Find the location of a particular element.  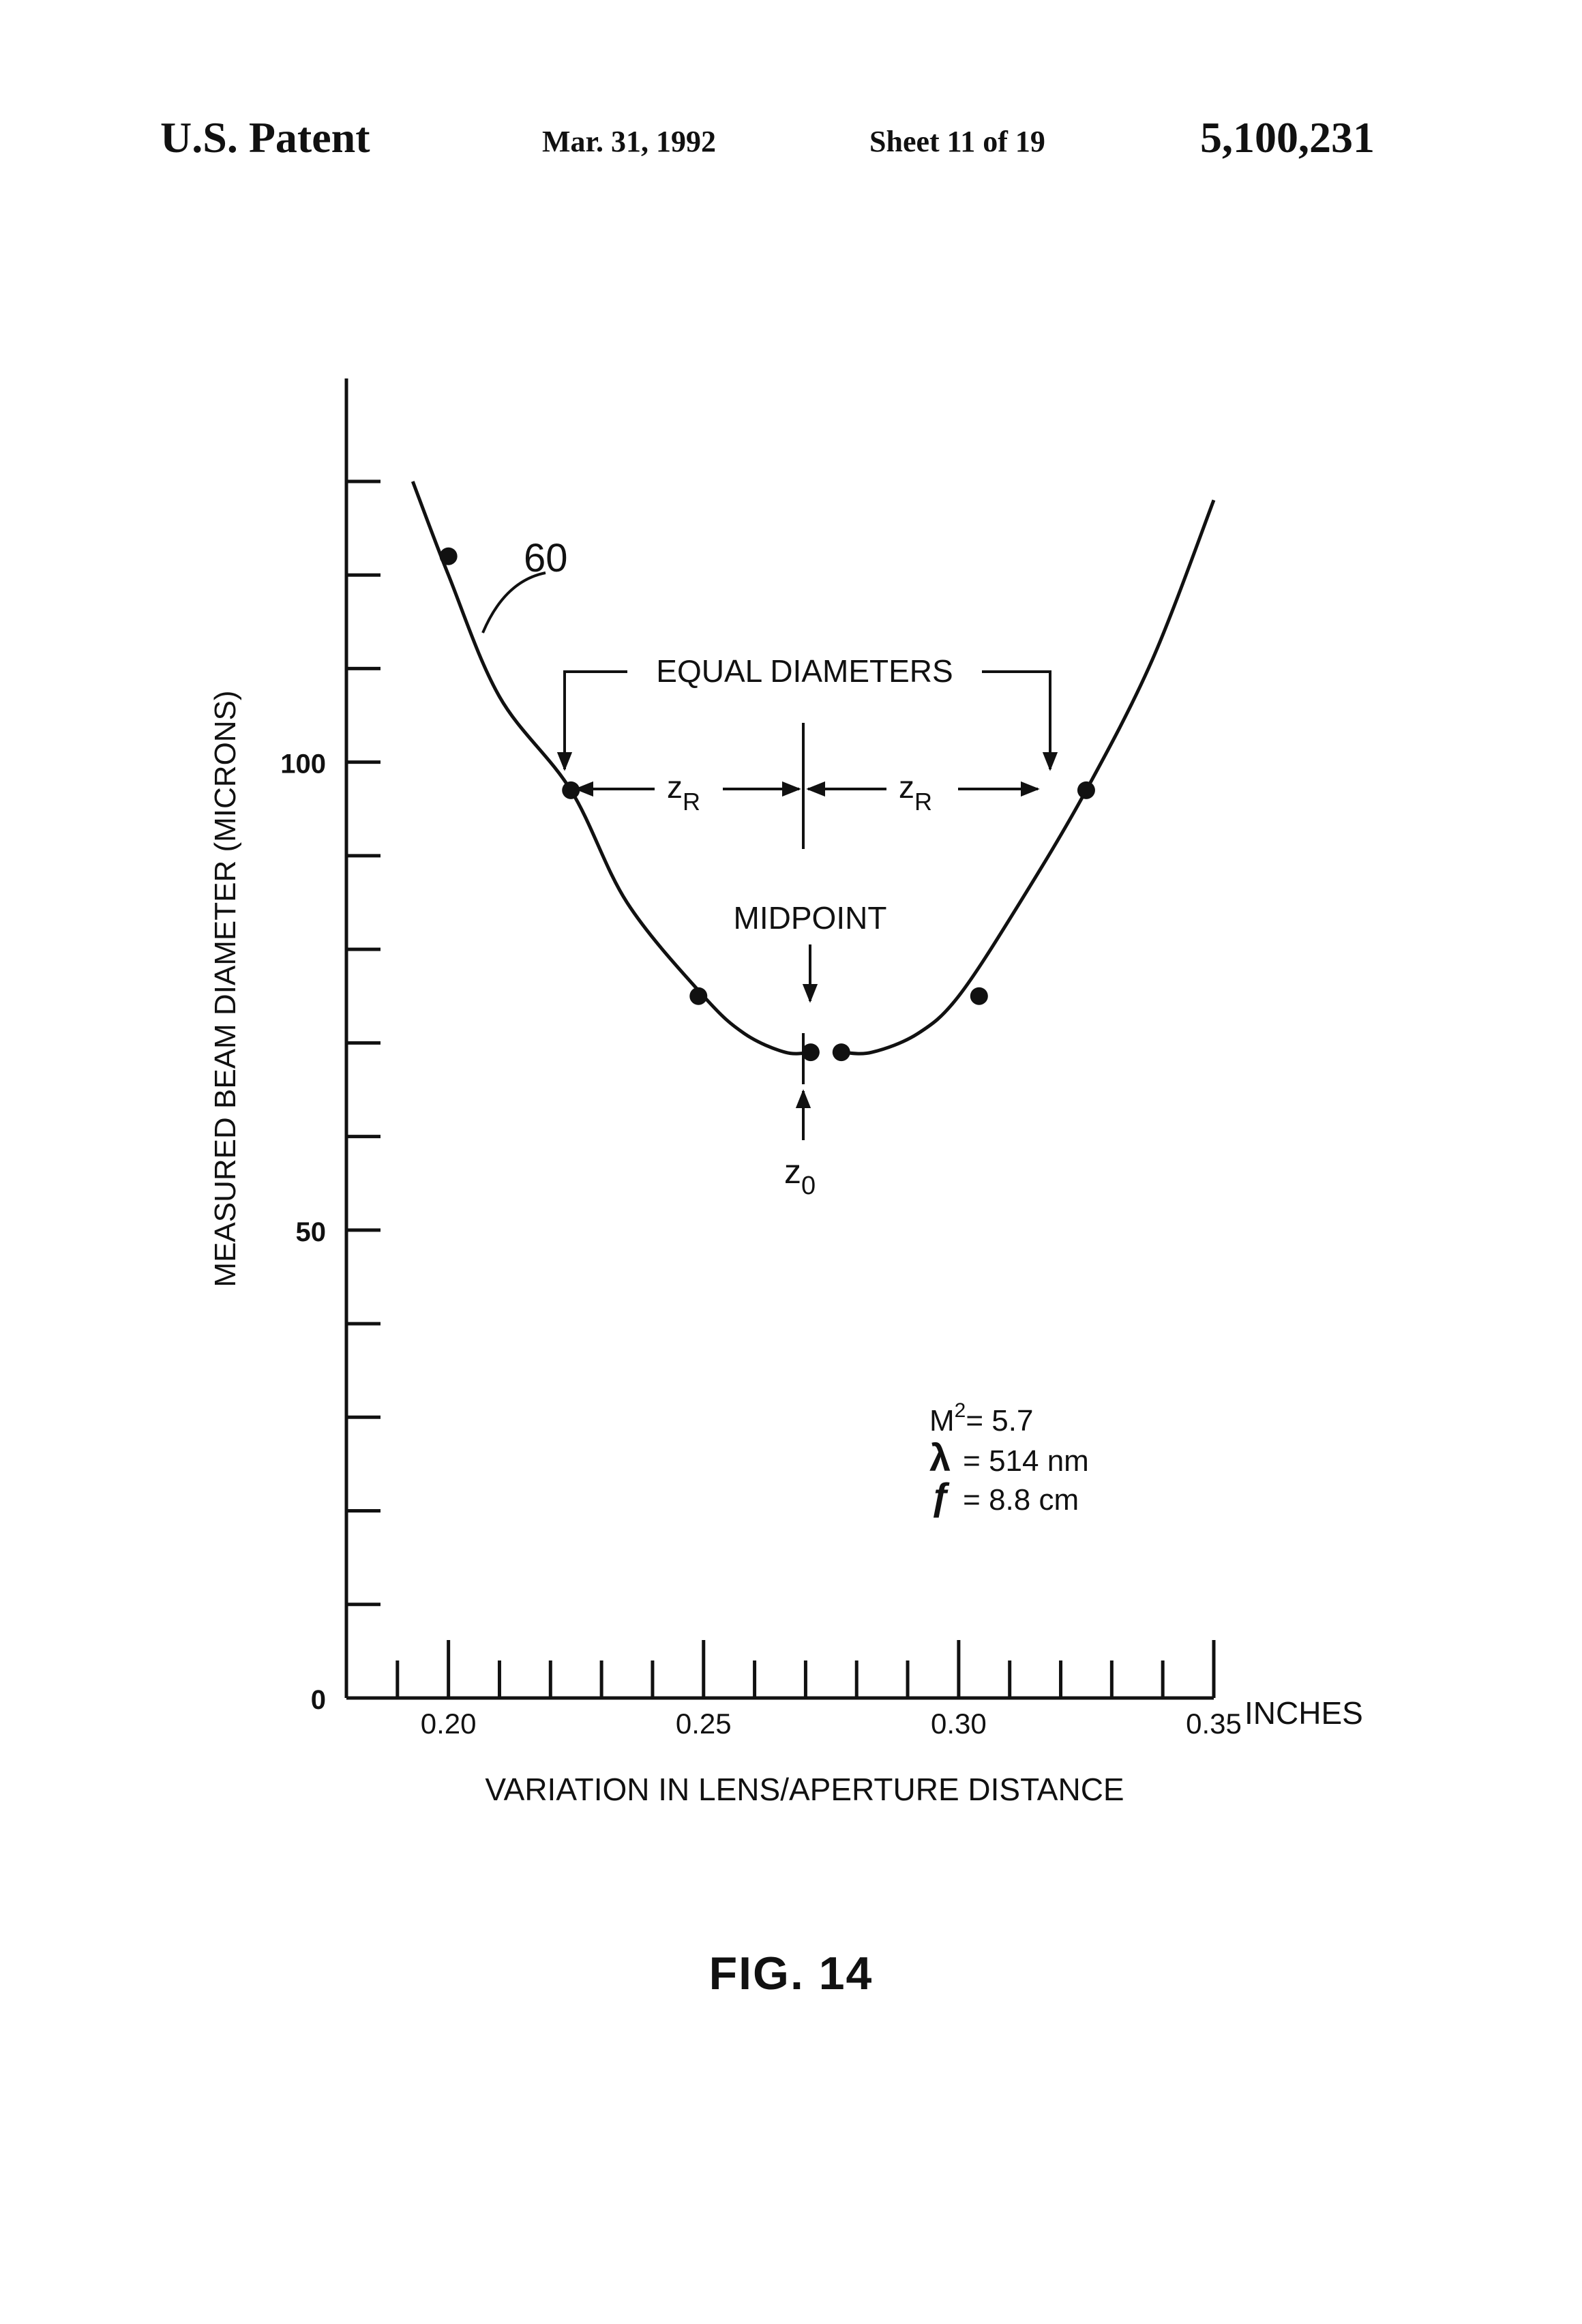

x-axis-title: VARIATION IN LENS/APERTURE DISTANCE is located at coordinates (804, 1789).